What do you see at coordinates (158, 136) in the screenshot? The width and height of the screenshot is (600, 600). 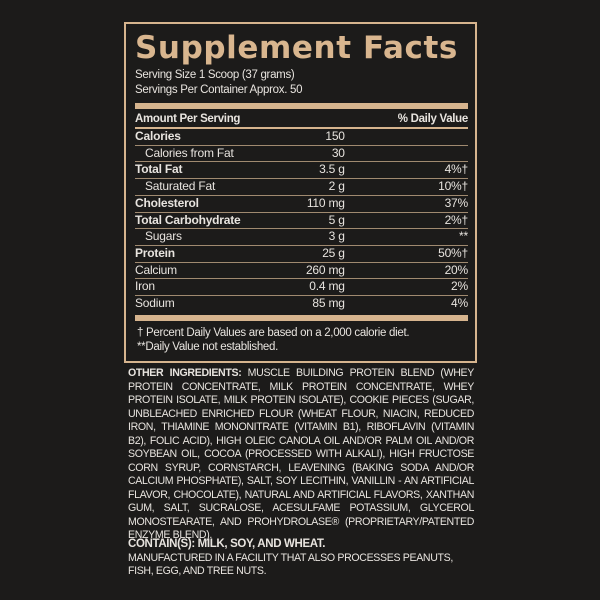 I see `nutrient-name: Calories` at bounding box center [158, 136].